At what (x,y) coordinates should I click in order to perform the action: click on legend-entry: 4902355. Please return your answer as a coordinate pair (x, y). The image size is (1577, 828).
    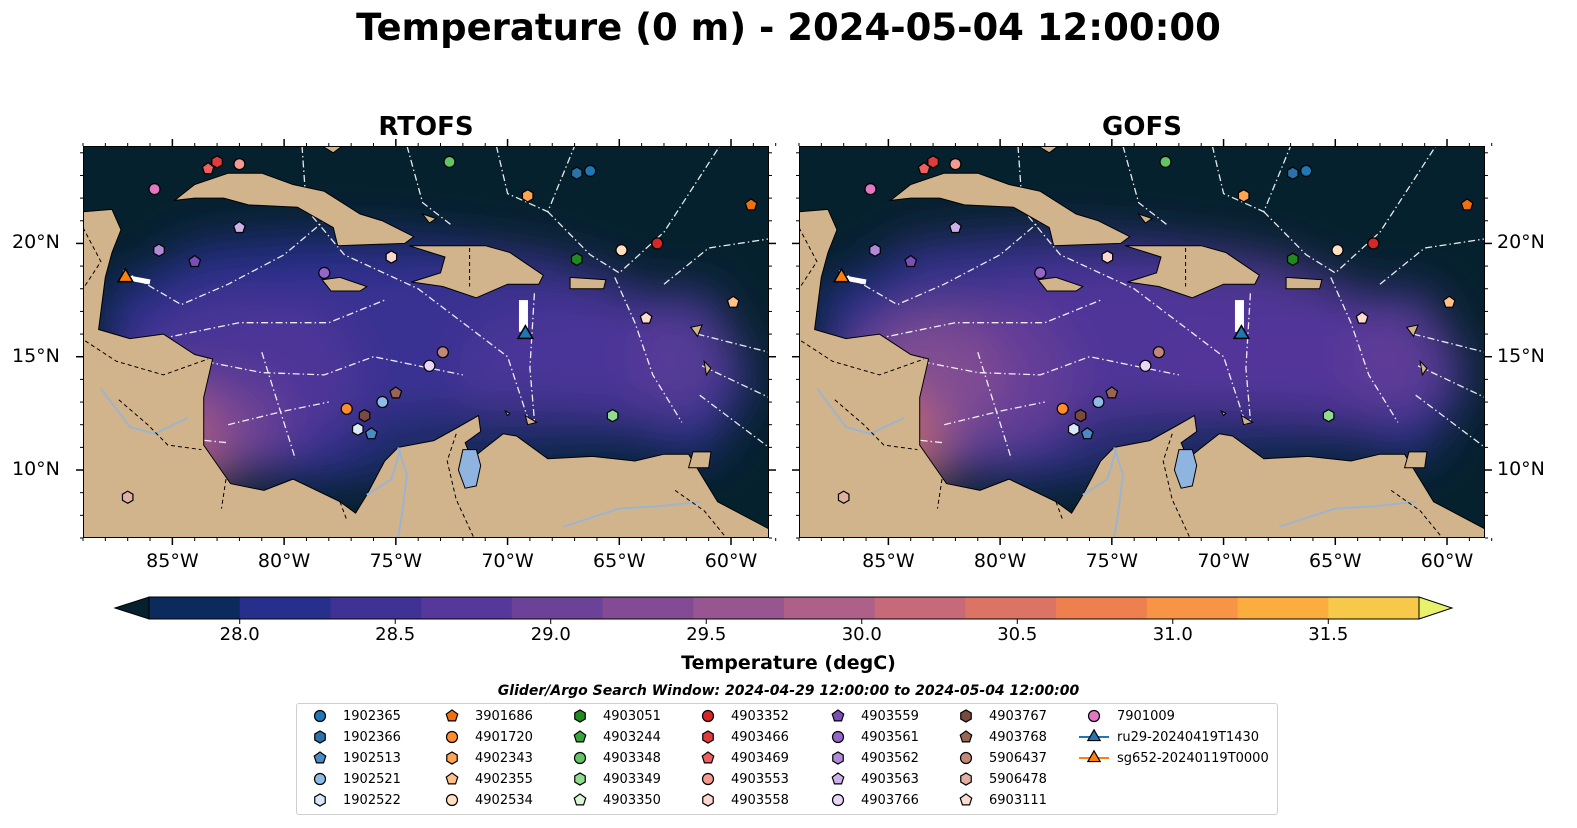
    Looking at the image, I should click on (484, 779).